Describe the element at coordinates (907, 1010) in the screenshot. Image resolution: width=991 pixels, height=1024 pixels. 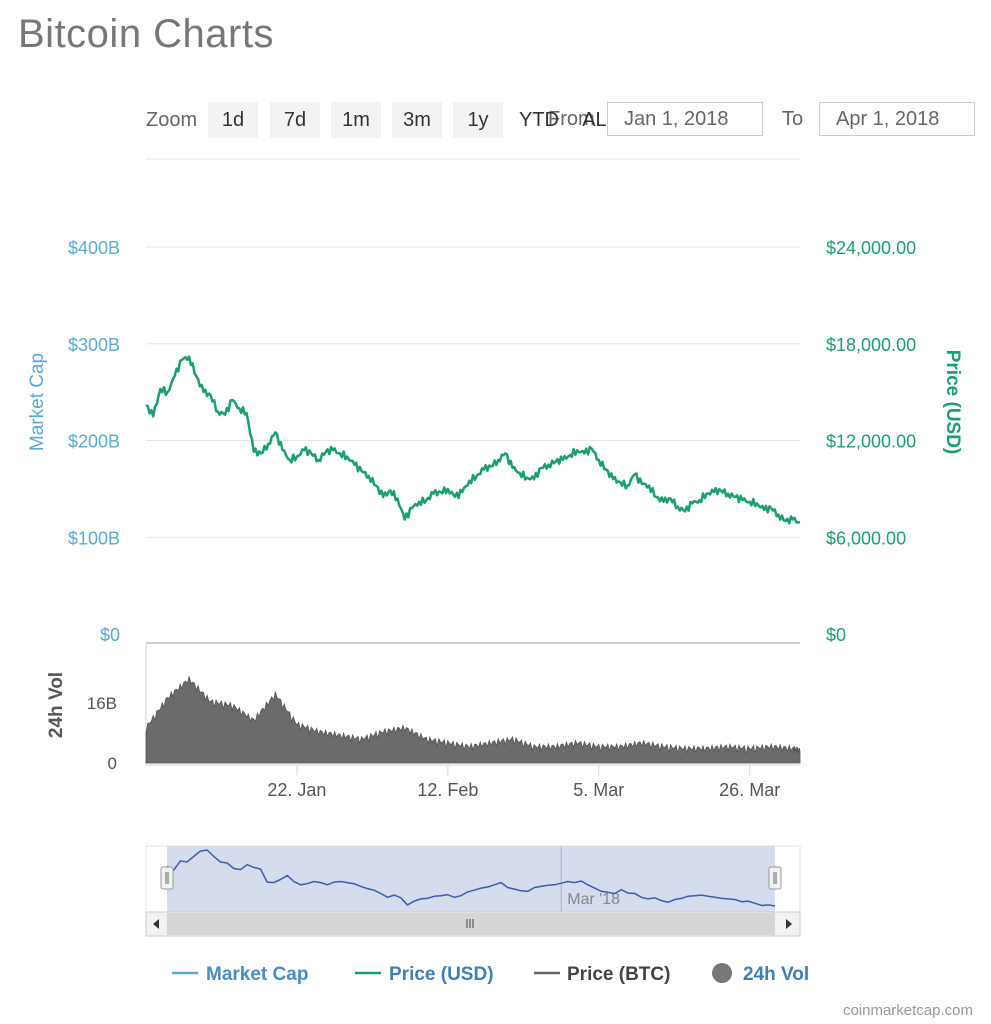
I see `source-credit: coinmarketcap.com` at that location.